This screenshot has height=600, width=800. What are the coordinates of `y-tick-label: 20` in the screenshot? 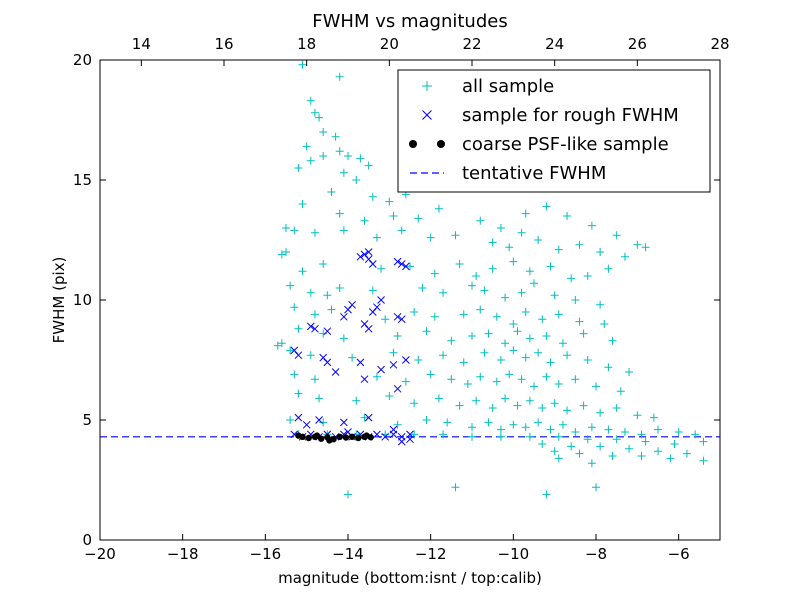 It's located at (82, 60).